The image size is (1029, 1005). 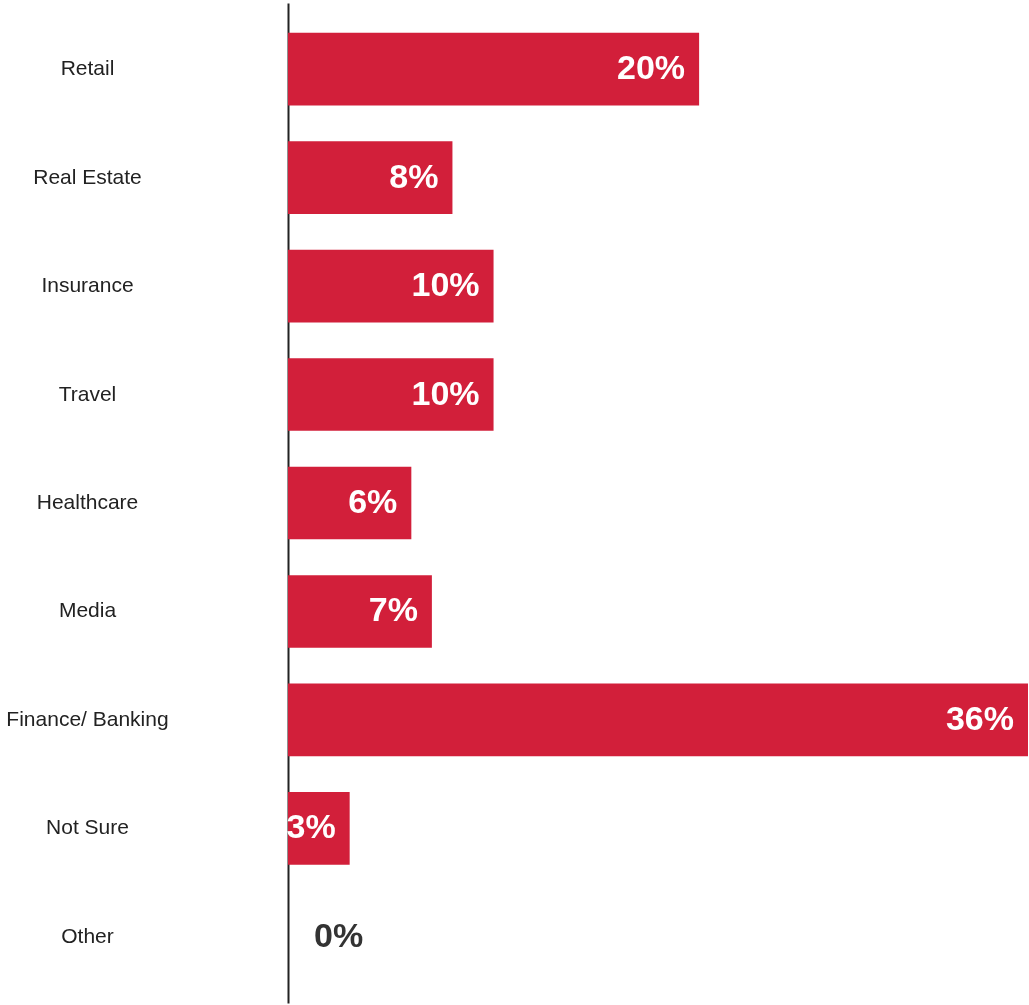 I want to click on y-tick-label: Real Estate, so click(x=87, y=176).